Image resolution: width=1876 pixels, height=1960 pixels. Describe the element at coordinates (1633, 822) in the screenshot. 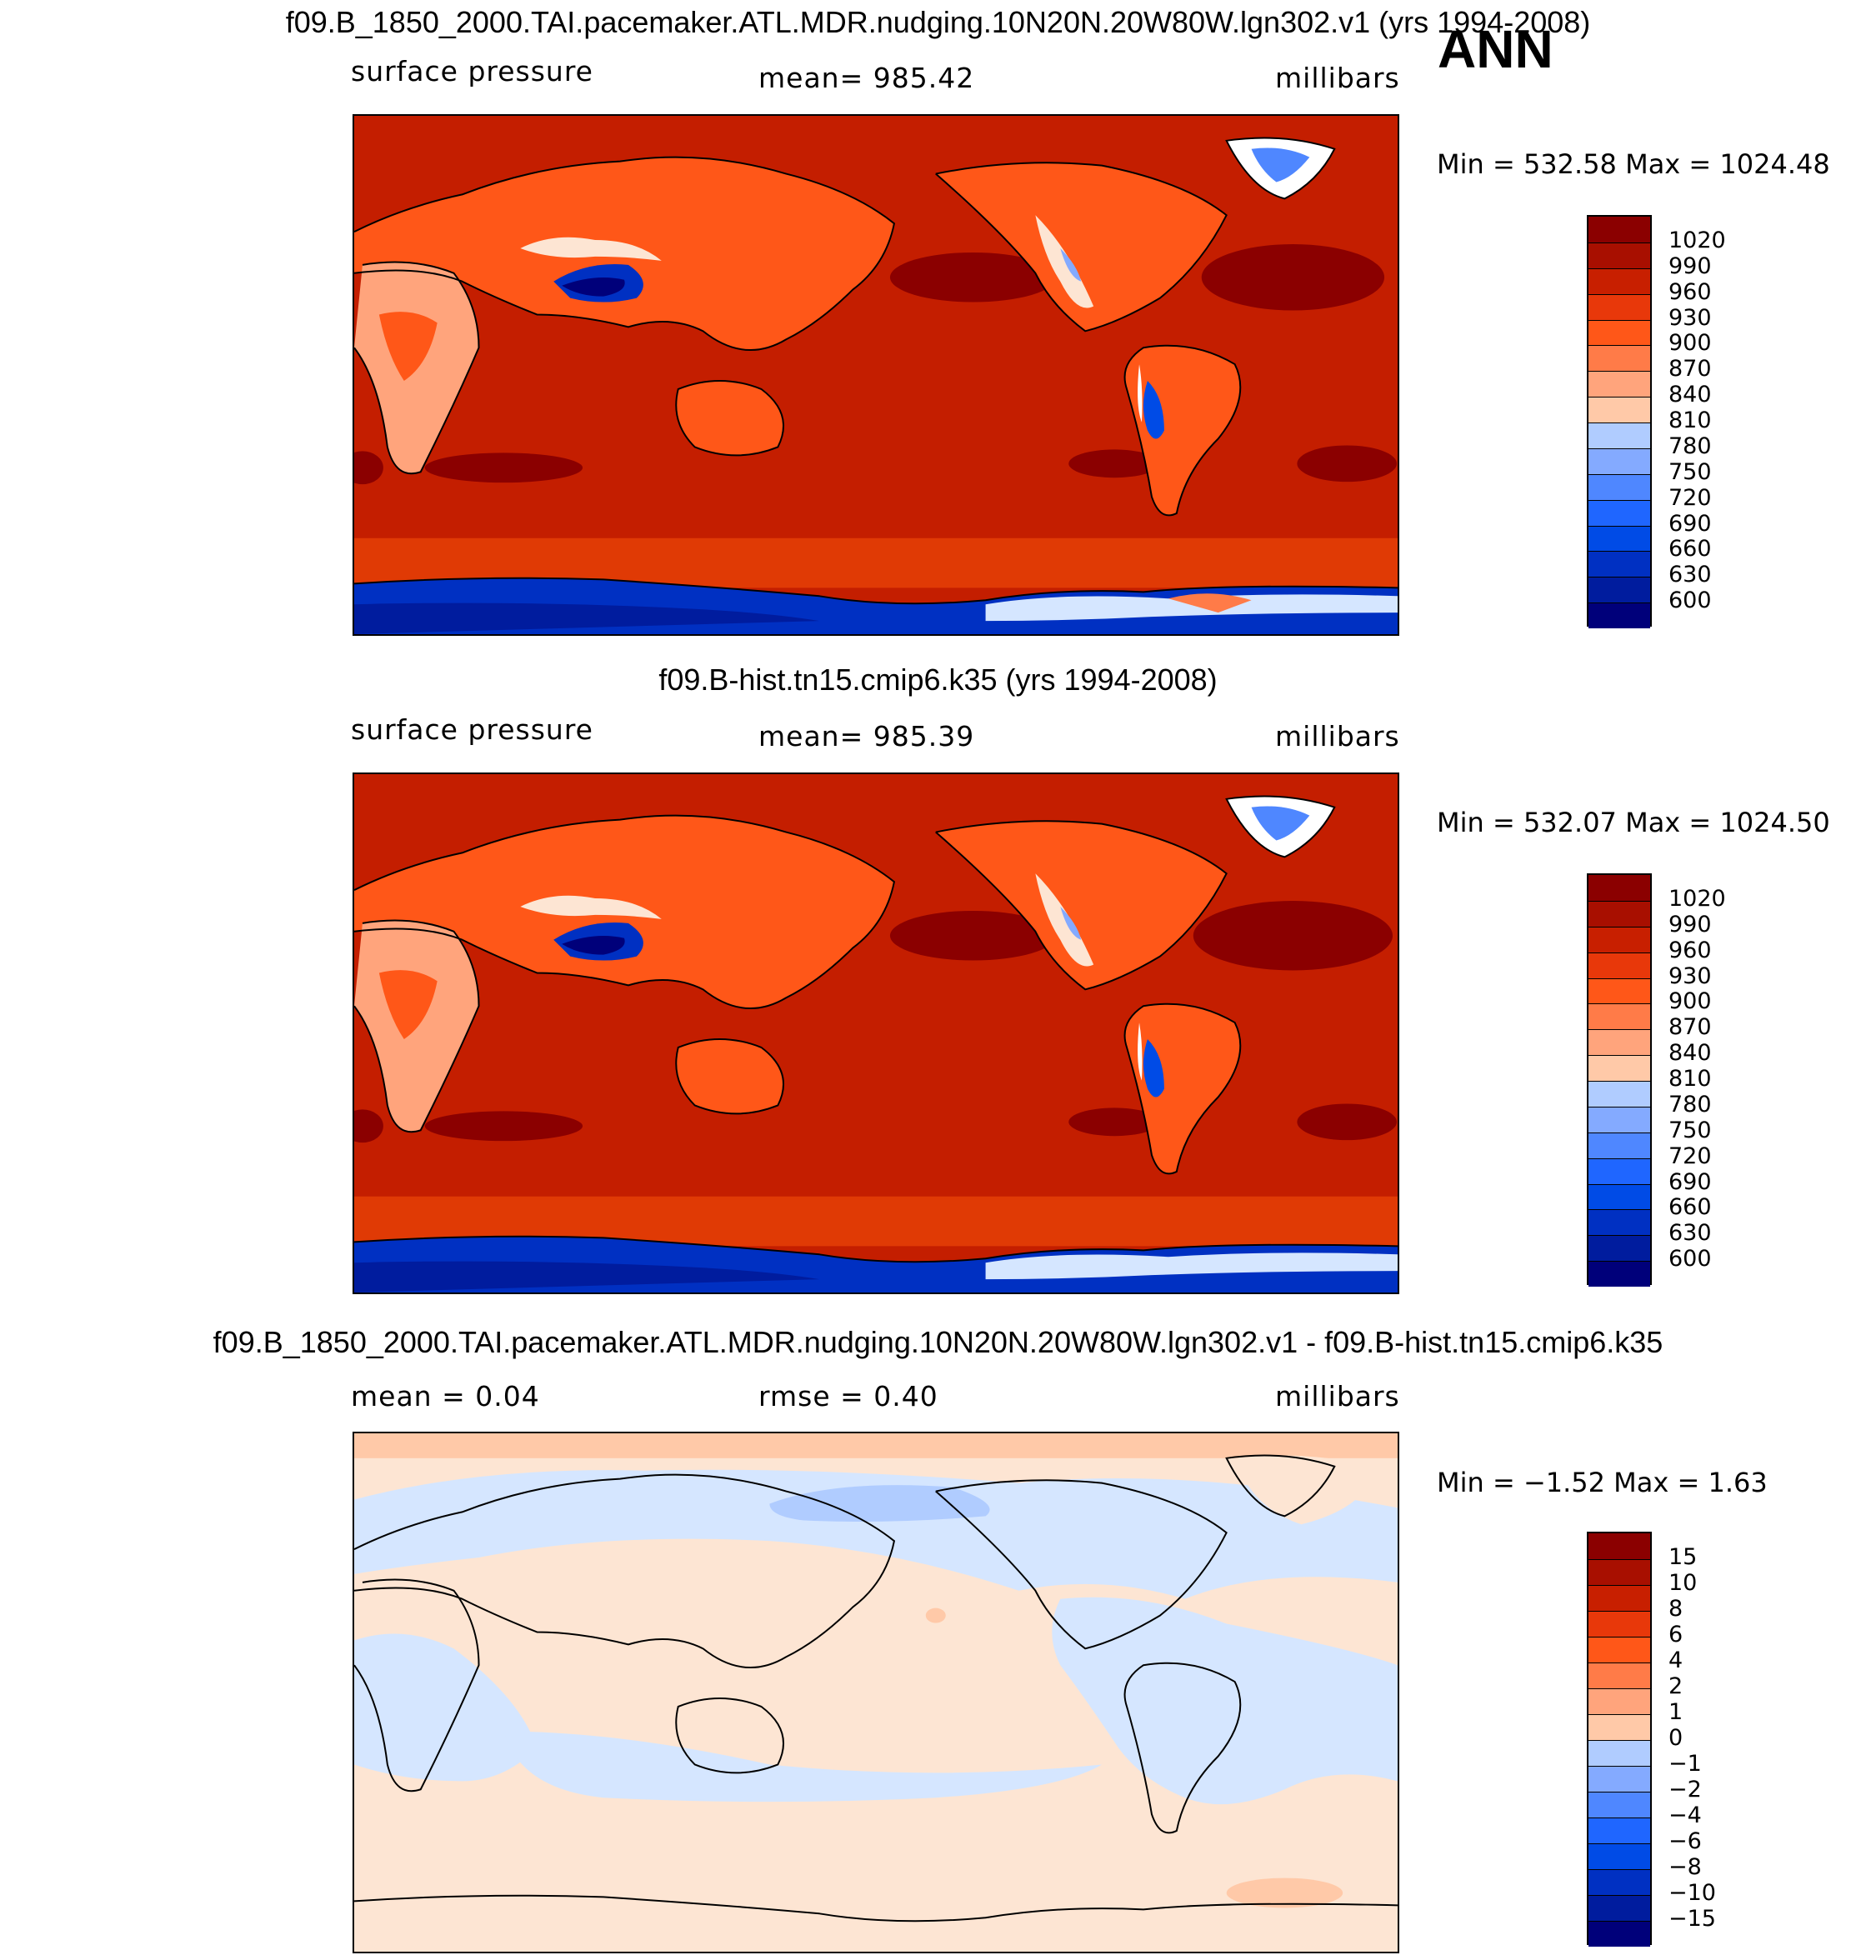

I see `panel-2-min-max: Min = 532.07 Max = 1024.50` at that location.